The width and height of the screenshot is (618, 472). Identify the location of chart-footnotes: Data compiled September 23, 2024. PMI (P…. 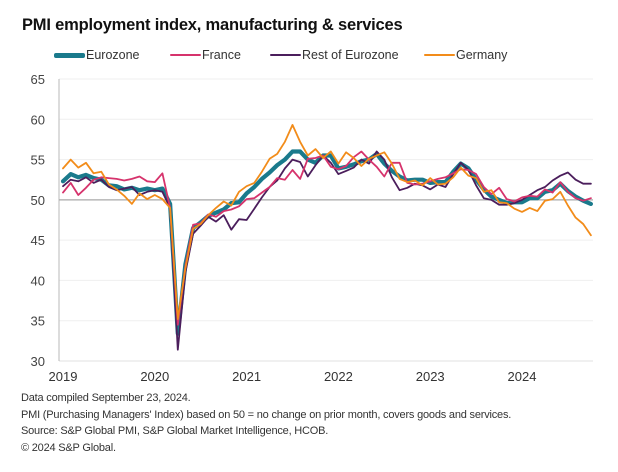
(266, 423).